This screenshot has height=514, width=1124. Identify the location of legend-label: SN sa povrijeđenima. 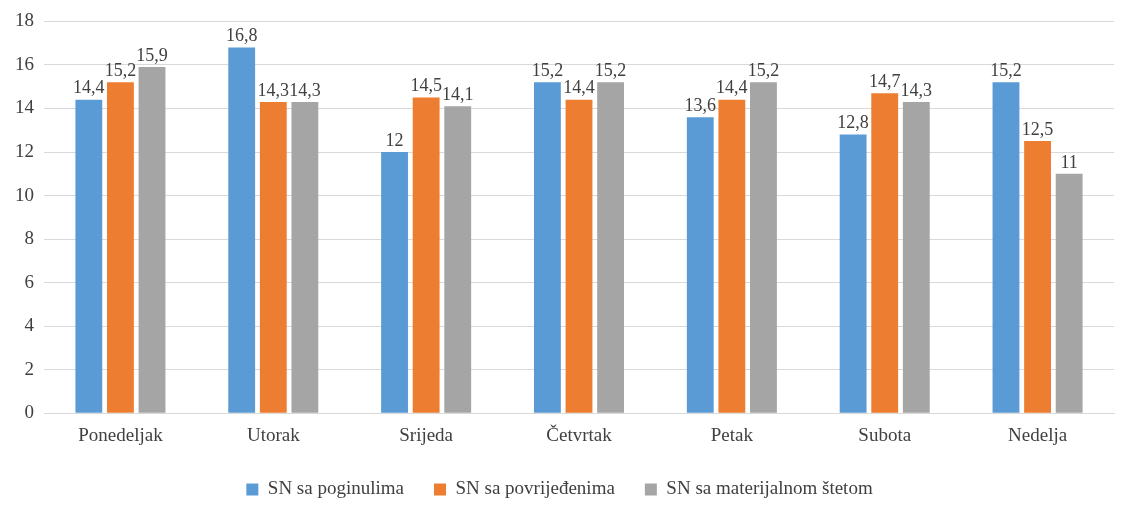
(535, 488).